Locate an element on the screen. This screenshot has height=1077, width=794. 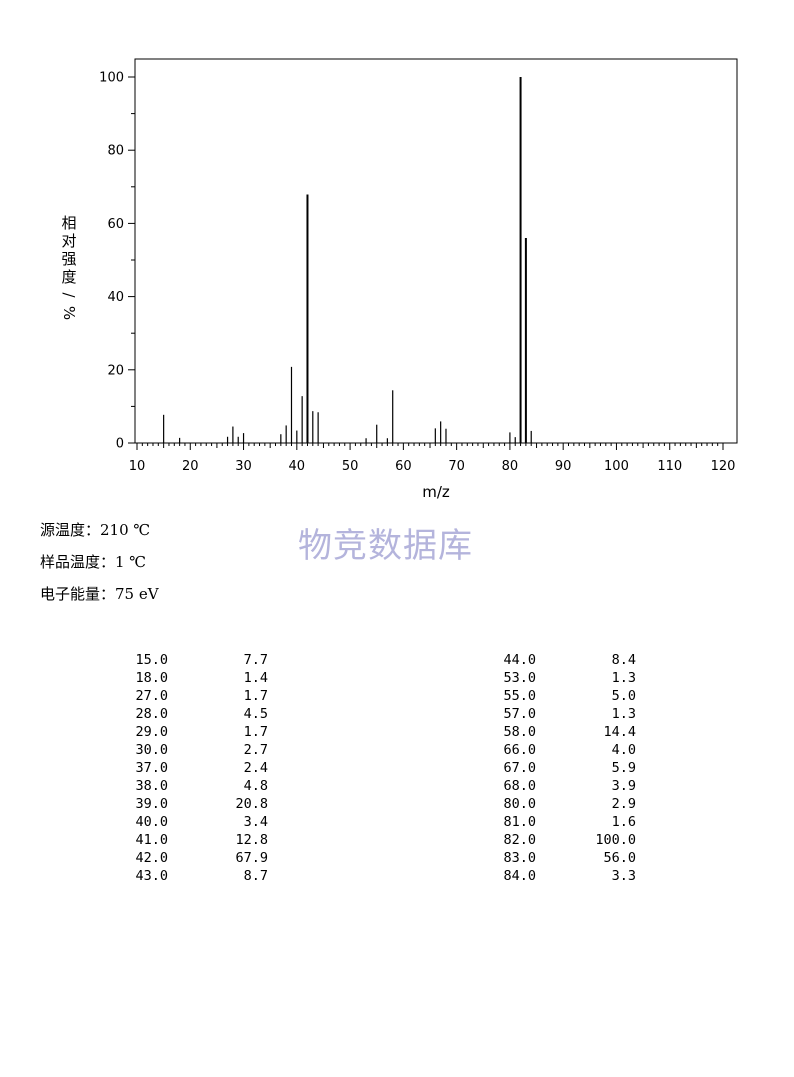
peak-mz: 41.0 is located at coordinates (151, 840).